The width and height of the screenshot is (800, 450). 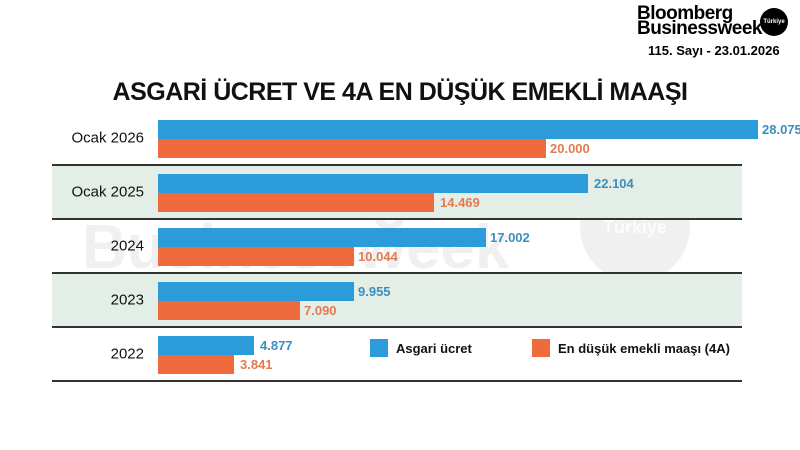 What do you see at coordinates (320, 310) in the screenshot?
I see `value-emekli: 7.090` at bounding box center [320, 310].